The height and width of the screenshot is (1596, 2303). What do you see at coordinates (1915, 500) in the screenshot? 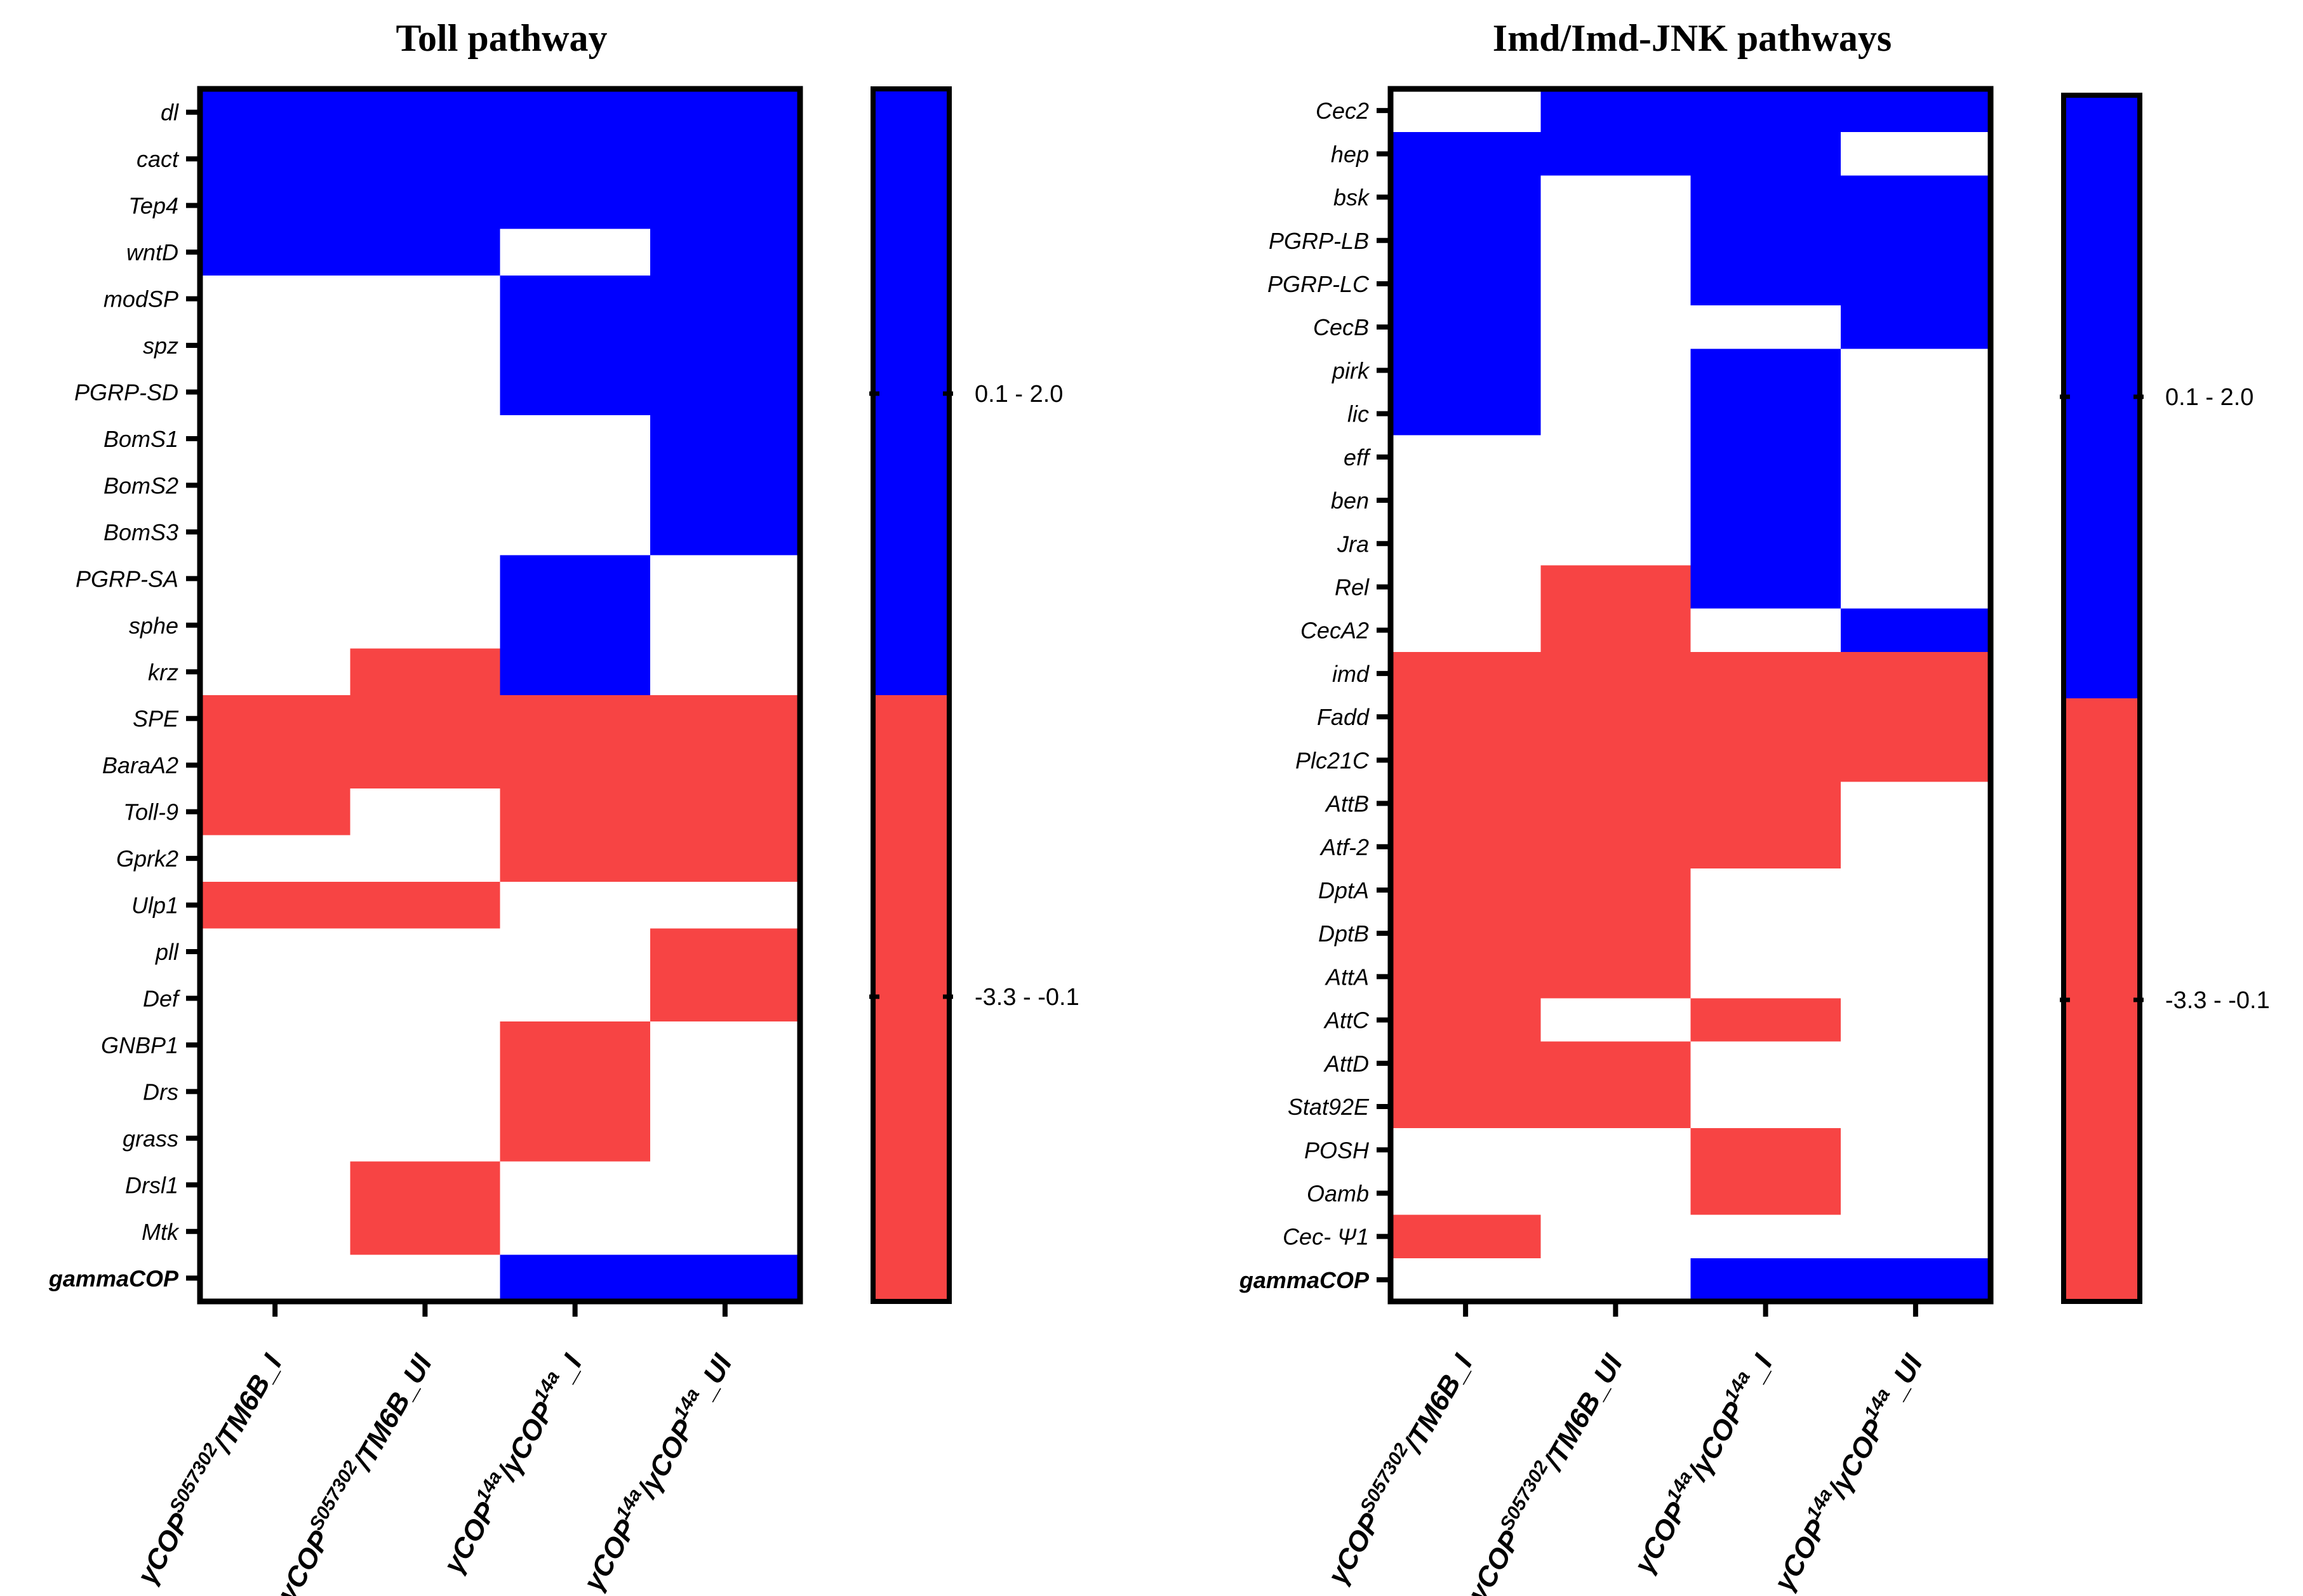
I see `heatmap-cell-ben-col4` at bounding box center [1915, 500].